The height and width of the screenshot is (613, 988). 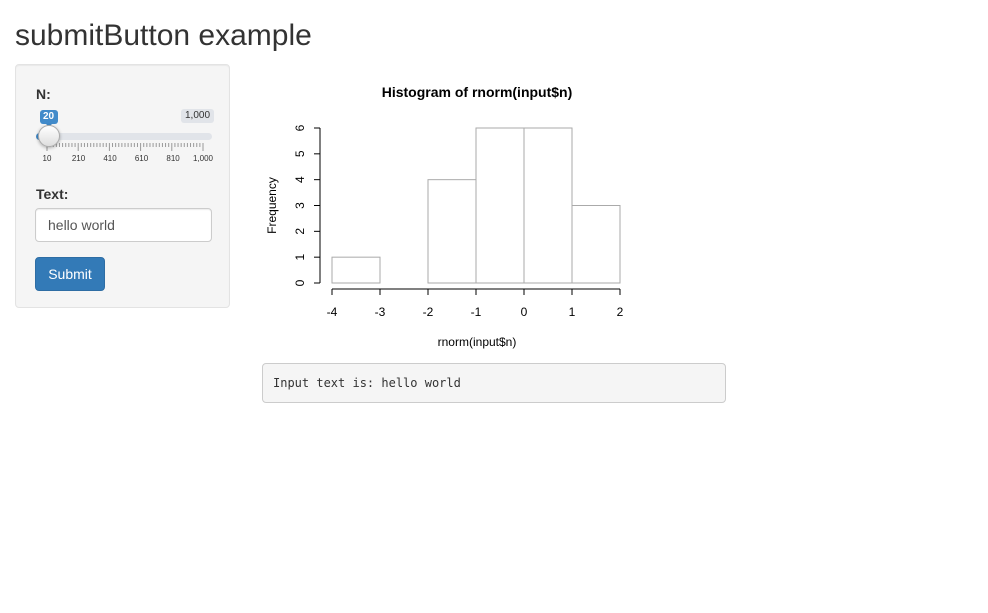 What do you see at coordinates (300, 205) in the screenshot?
I see `y-tick-label: 3` at bounding box center [300, 205].